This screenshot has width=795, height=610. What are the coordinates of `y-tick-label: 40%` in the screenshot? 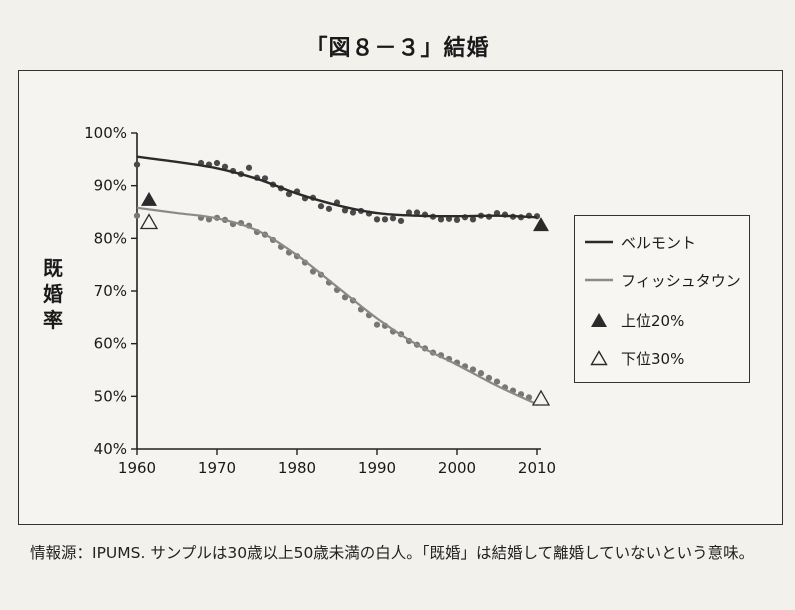 It's located at (110, 449).